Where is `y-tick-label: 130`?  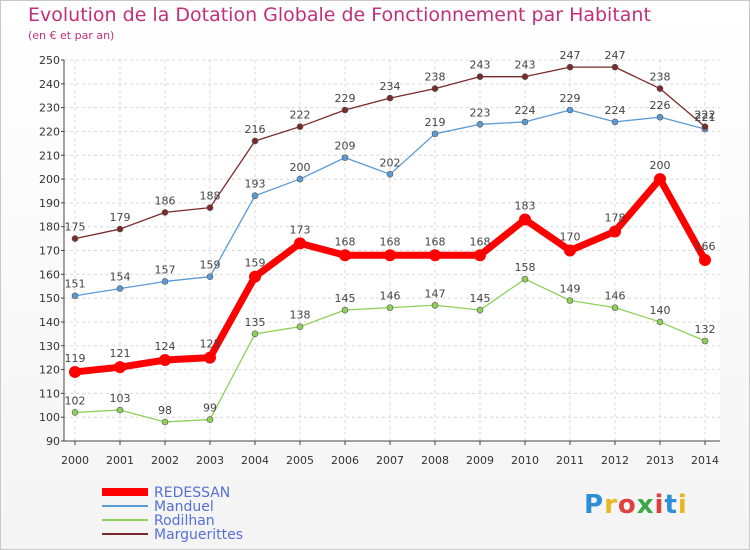
y-tick-label: 130 is located at coordinates (49, 346).